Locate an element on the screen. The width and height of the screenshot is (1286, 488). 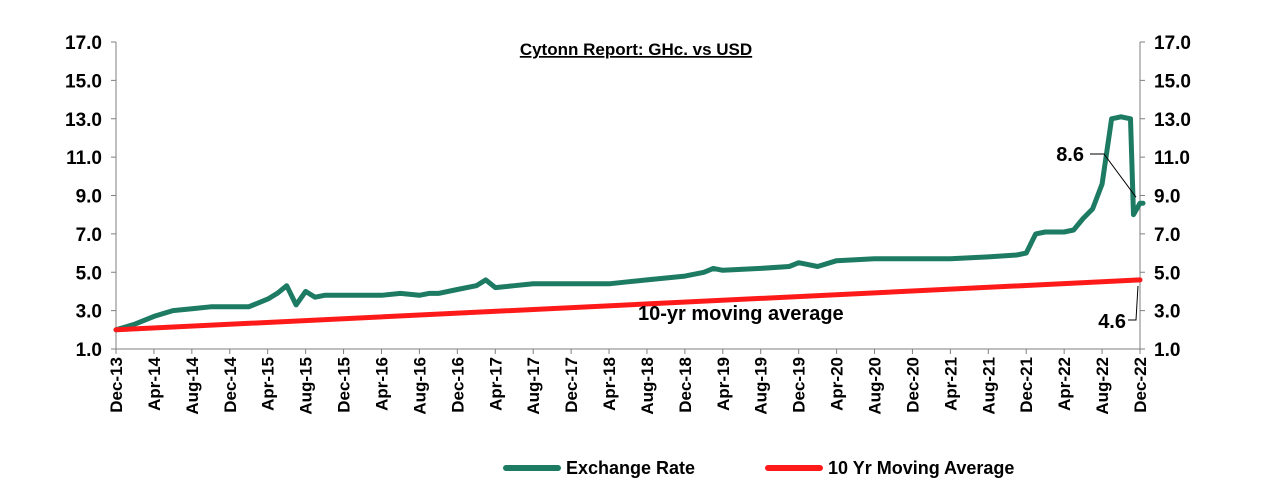
x-tick-label: Dec-16 is located at coordinates (457, 385).